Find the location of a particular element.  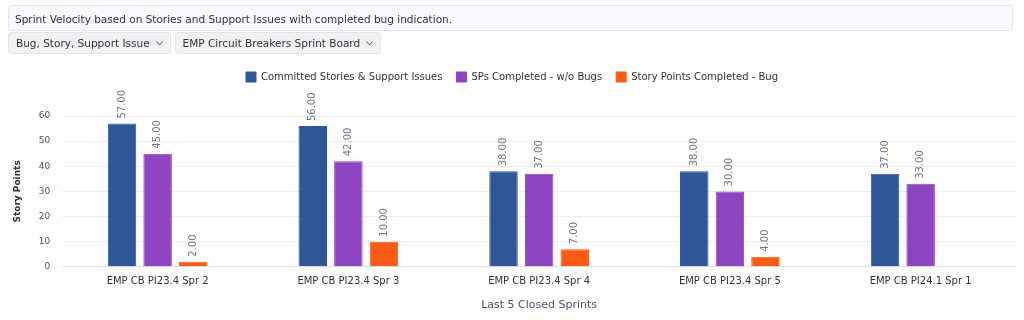

y-tick-label: 20 is located at coordinates (44, 215).